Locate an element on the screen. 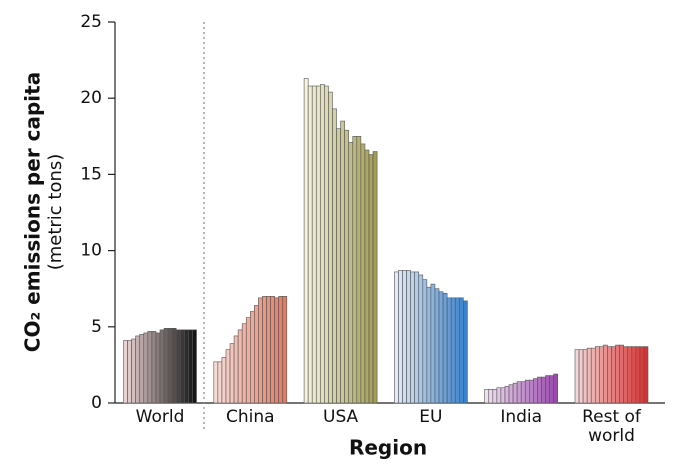 The height and width of the screenshot is (476, 680). y-tick-label: 10 is located at coordinates (91, 251).